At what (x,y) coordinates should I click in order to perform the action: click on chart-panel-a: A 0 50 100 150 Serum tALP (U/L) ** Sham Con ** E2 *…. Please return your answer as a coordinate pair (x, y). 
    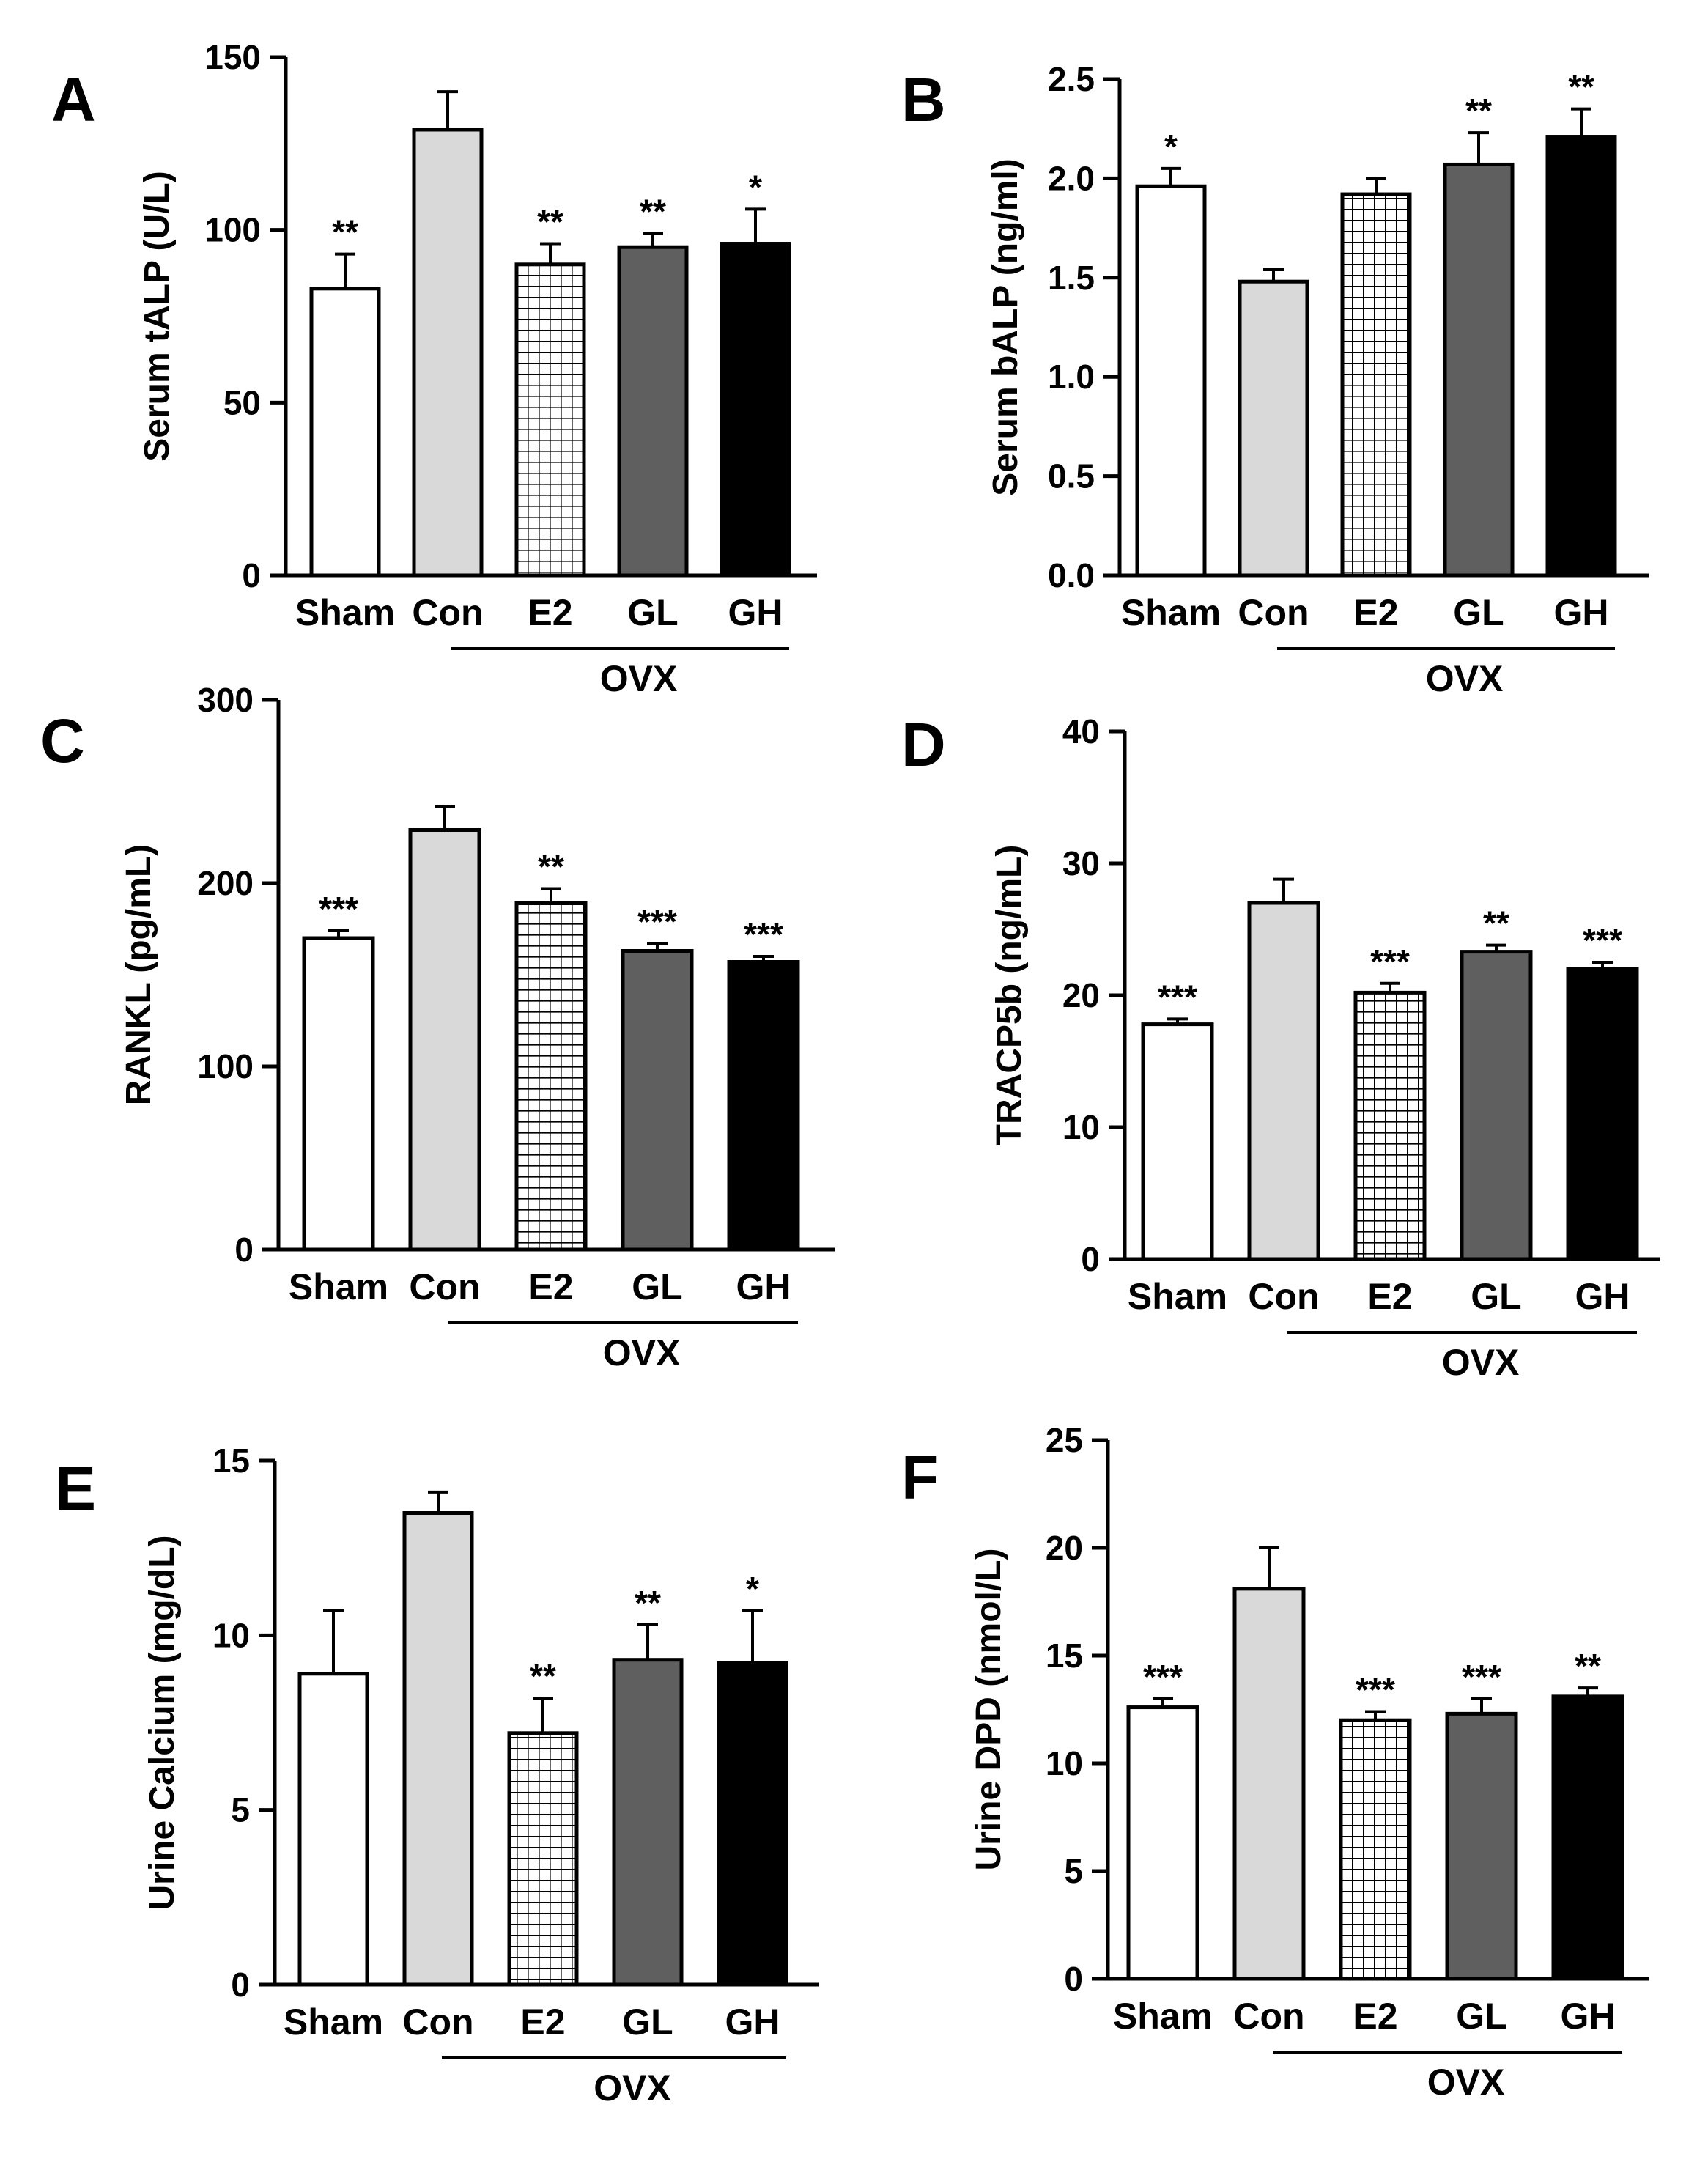
    Looking at the image, I should click on (434, 368).